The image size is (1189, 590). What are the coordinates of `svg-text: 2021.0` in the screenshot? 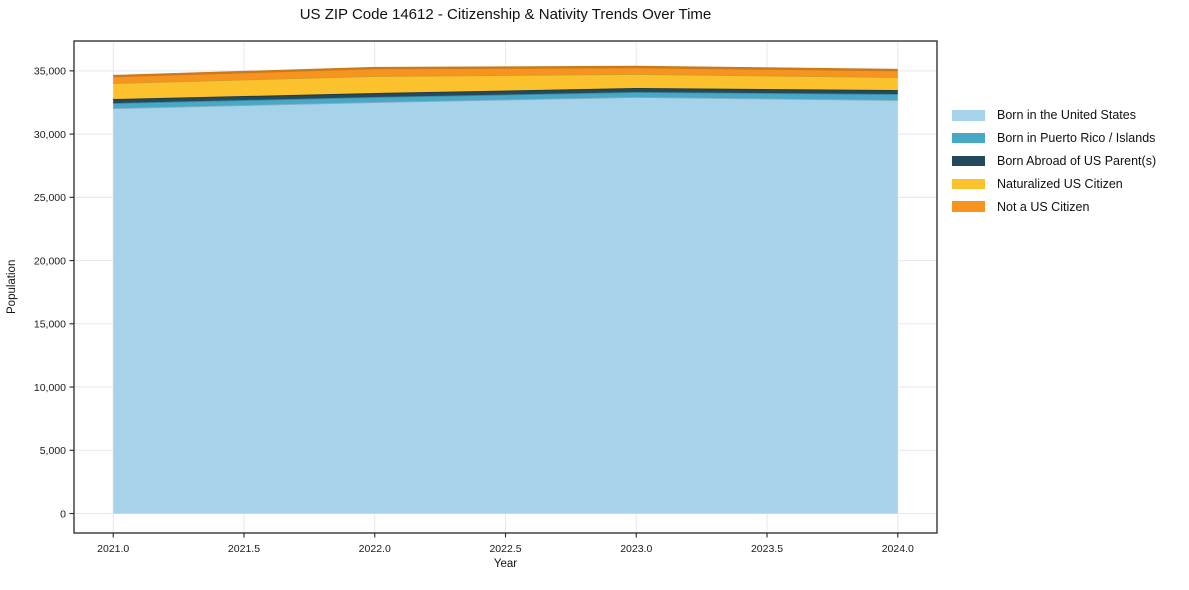 It's located at (113, 549).